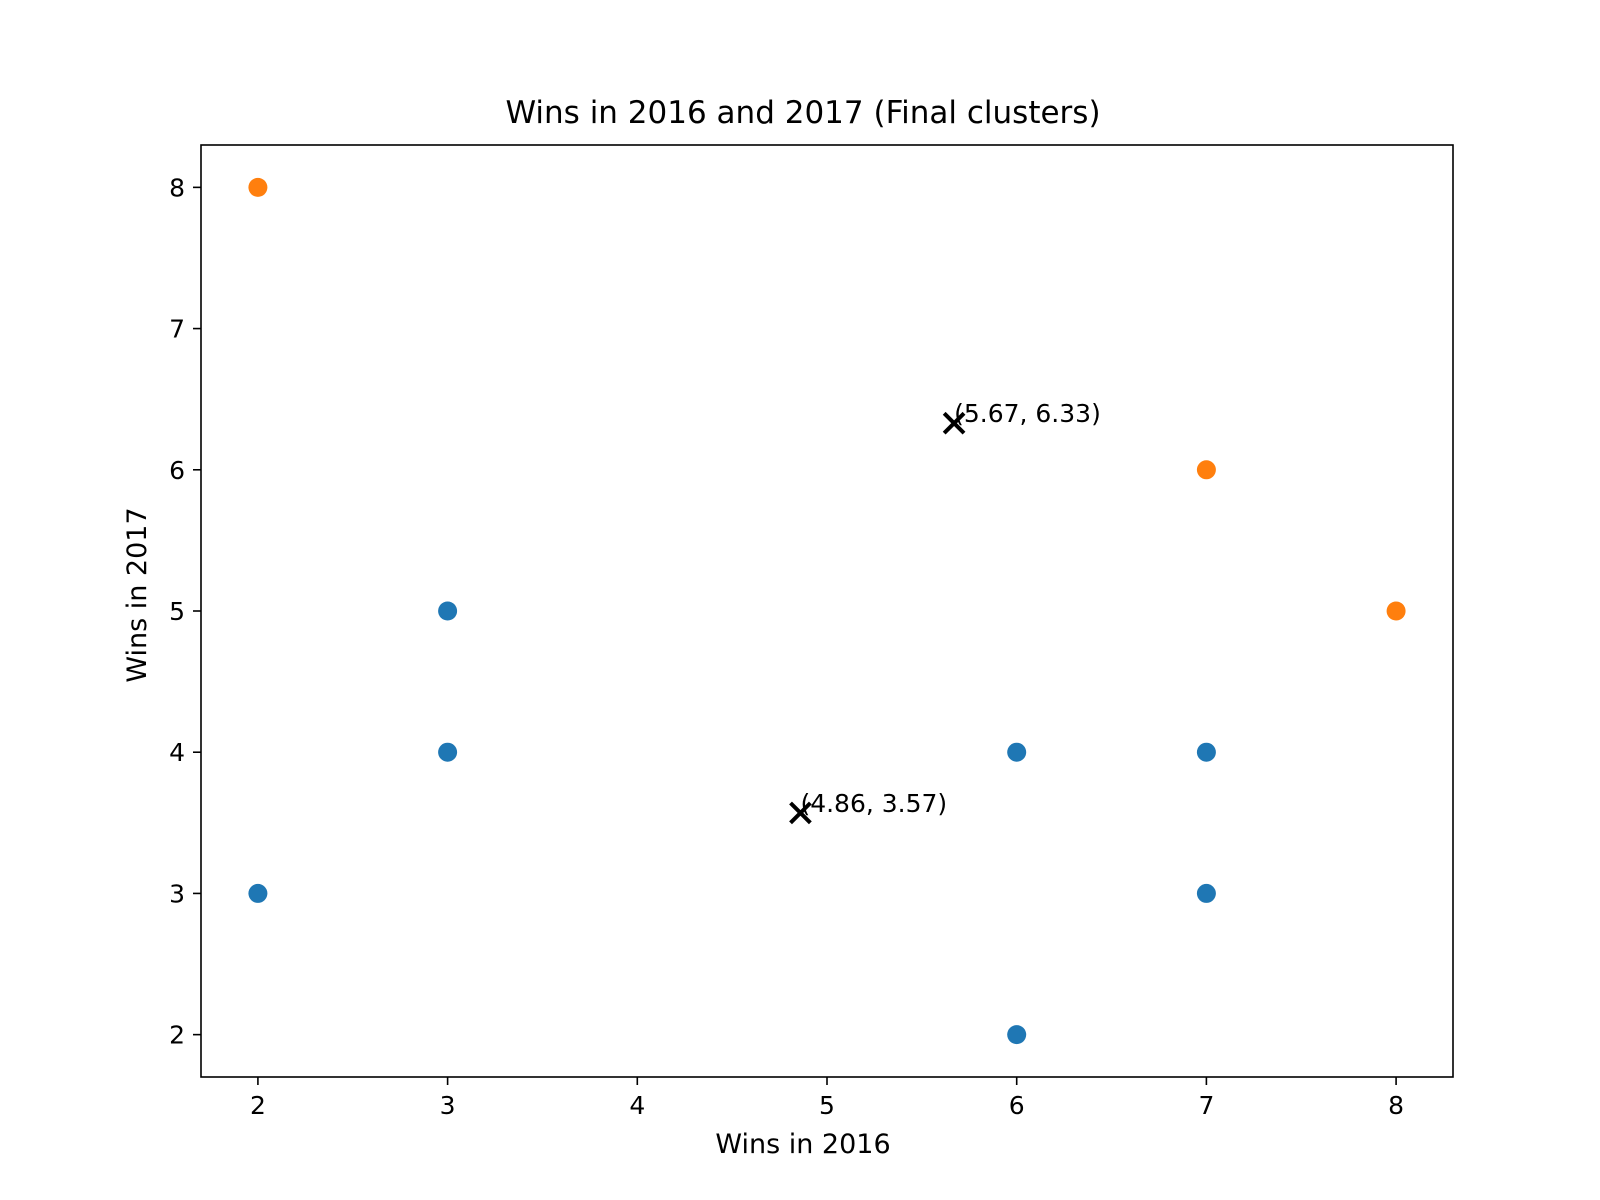  Describe the element at coordinates (177, 470) in the screenshot. I see `y-tick-label: 6` at that location.